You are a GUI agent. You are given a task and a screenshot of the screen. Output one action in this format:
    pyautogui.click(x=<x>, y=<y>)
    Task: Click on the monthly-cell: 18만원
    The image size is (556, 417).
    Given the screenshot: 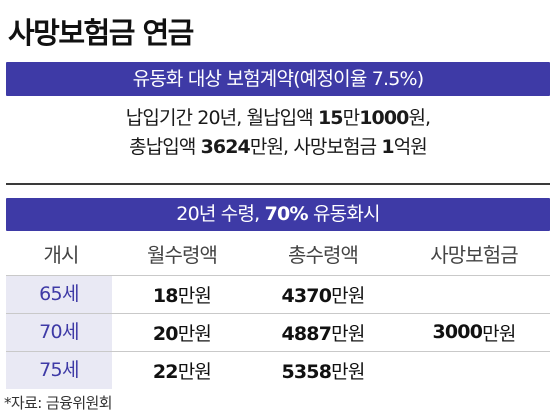 What is the action you would take?
    pyautogui.click(x=182, y=294)
    